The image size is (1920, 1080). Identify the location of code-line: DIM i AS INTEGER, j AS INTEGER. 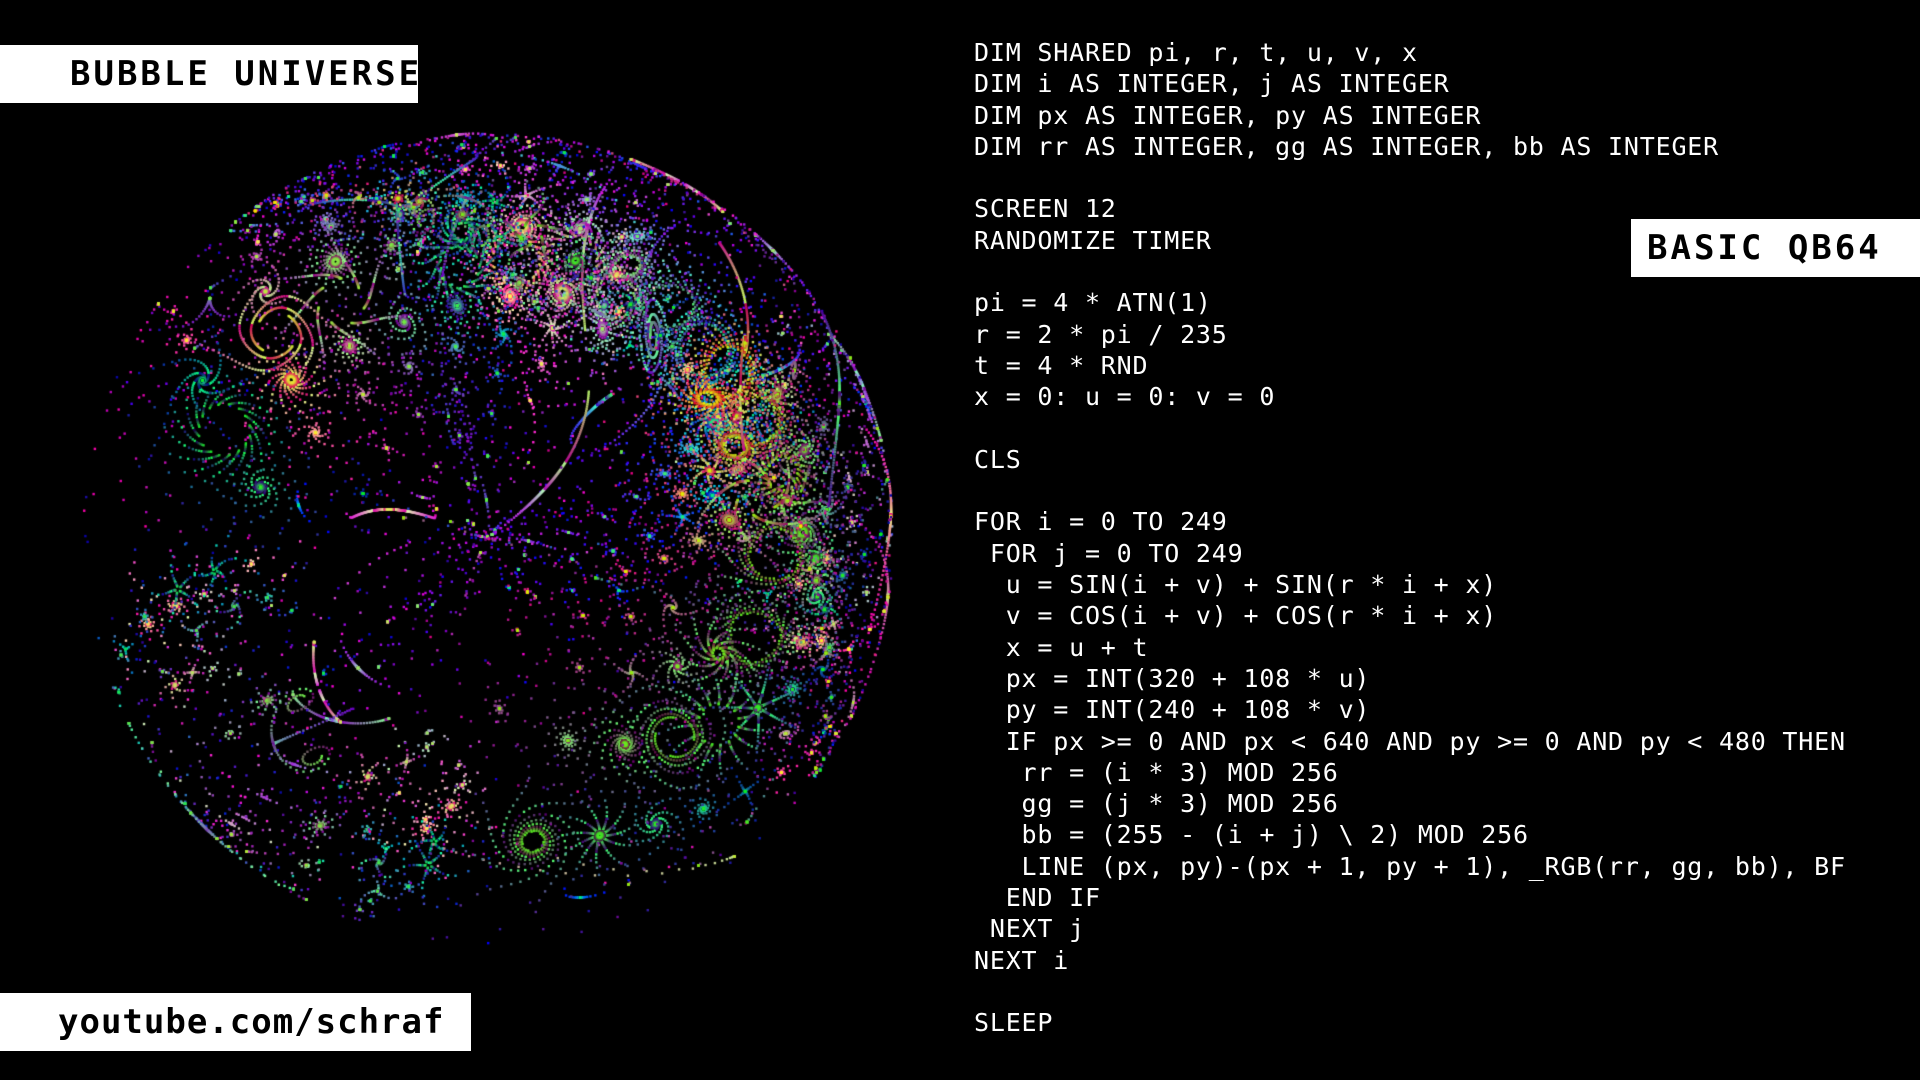
(1212, 84).